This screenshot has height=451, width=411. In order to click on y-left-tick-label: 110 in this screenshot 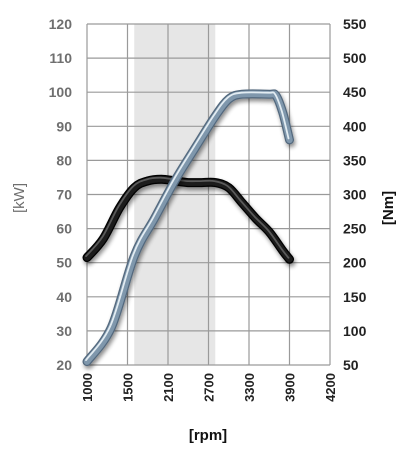, I will do `click(60, 58)`.